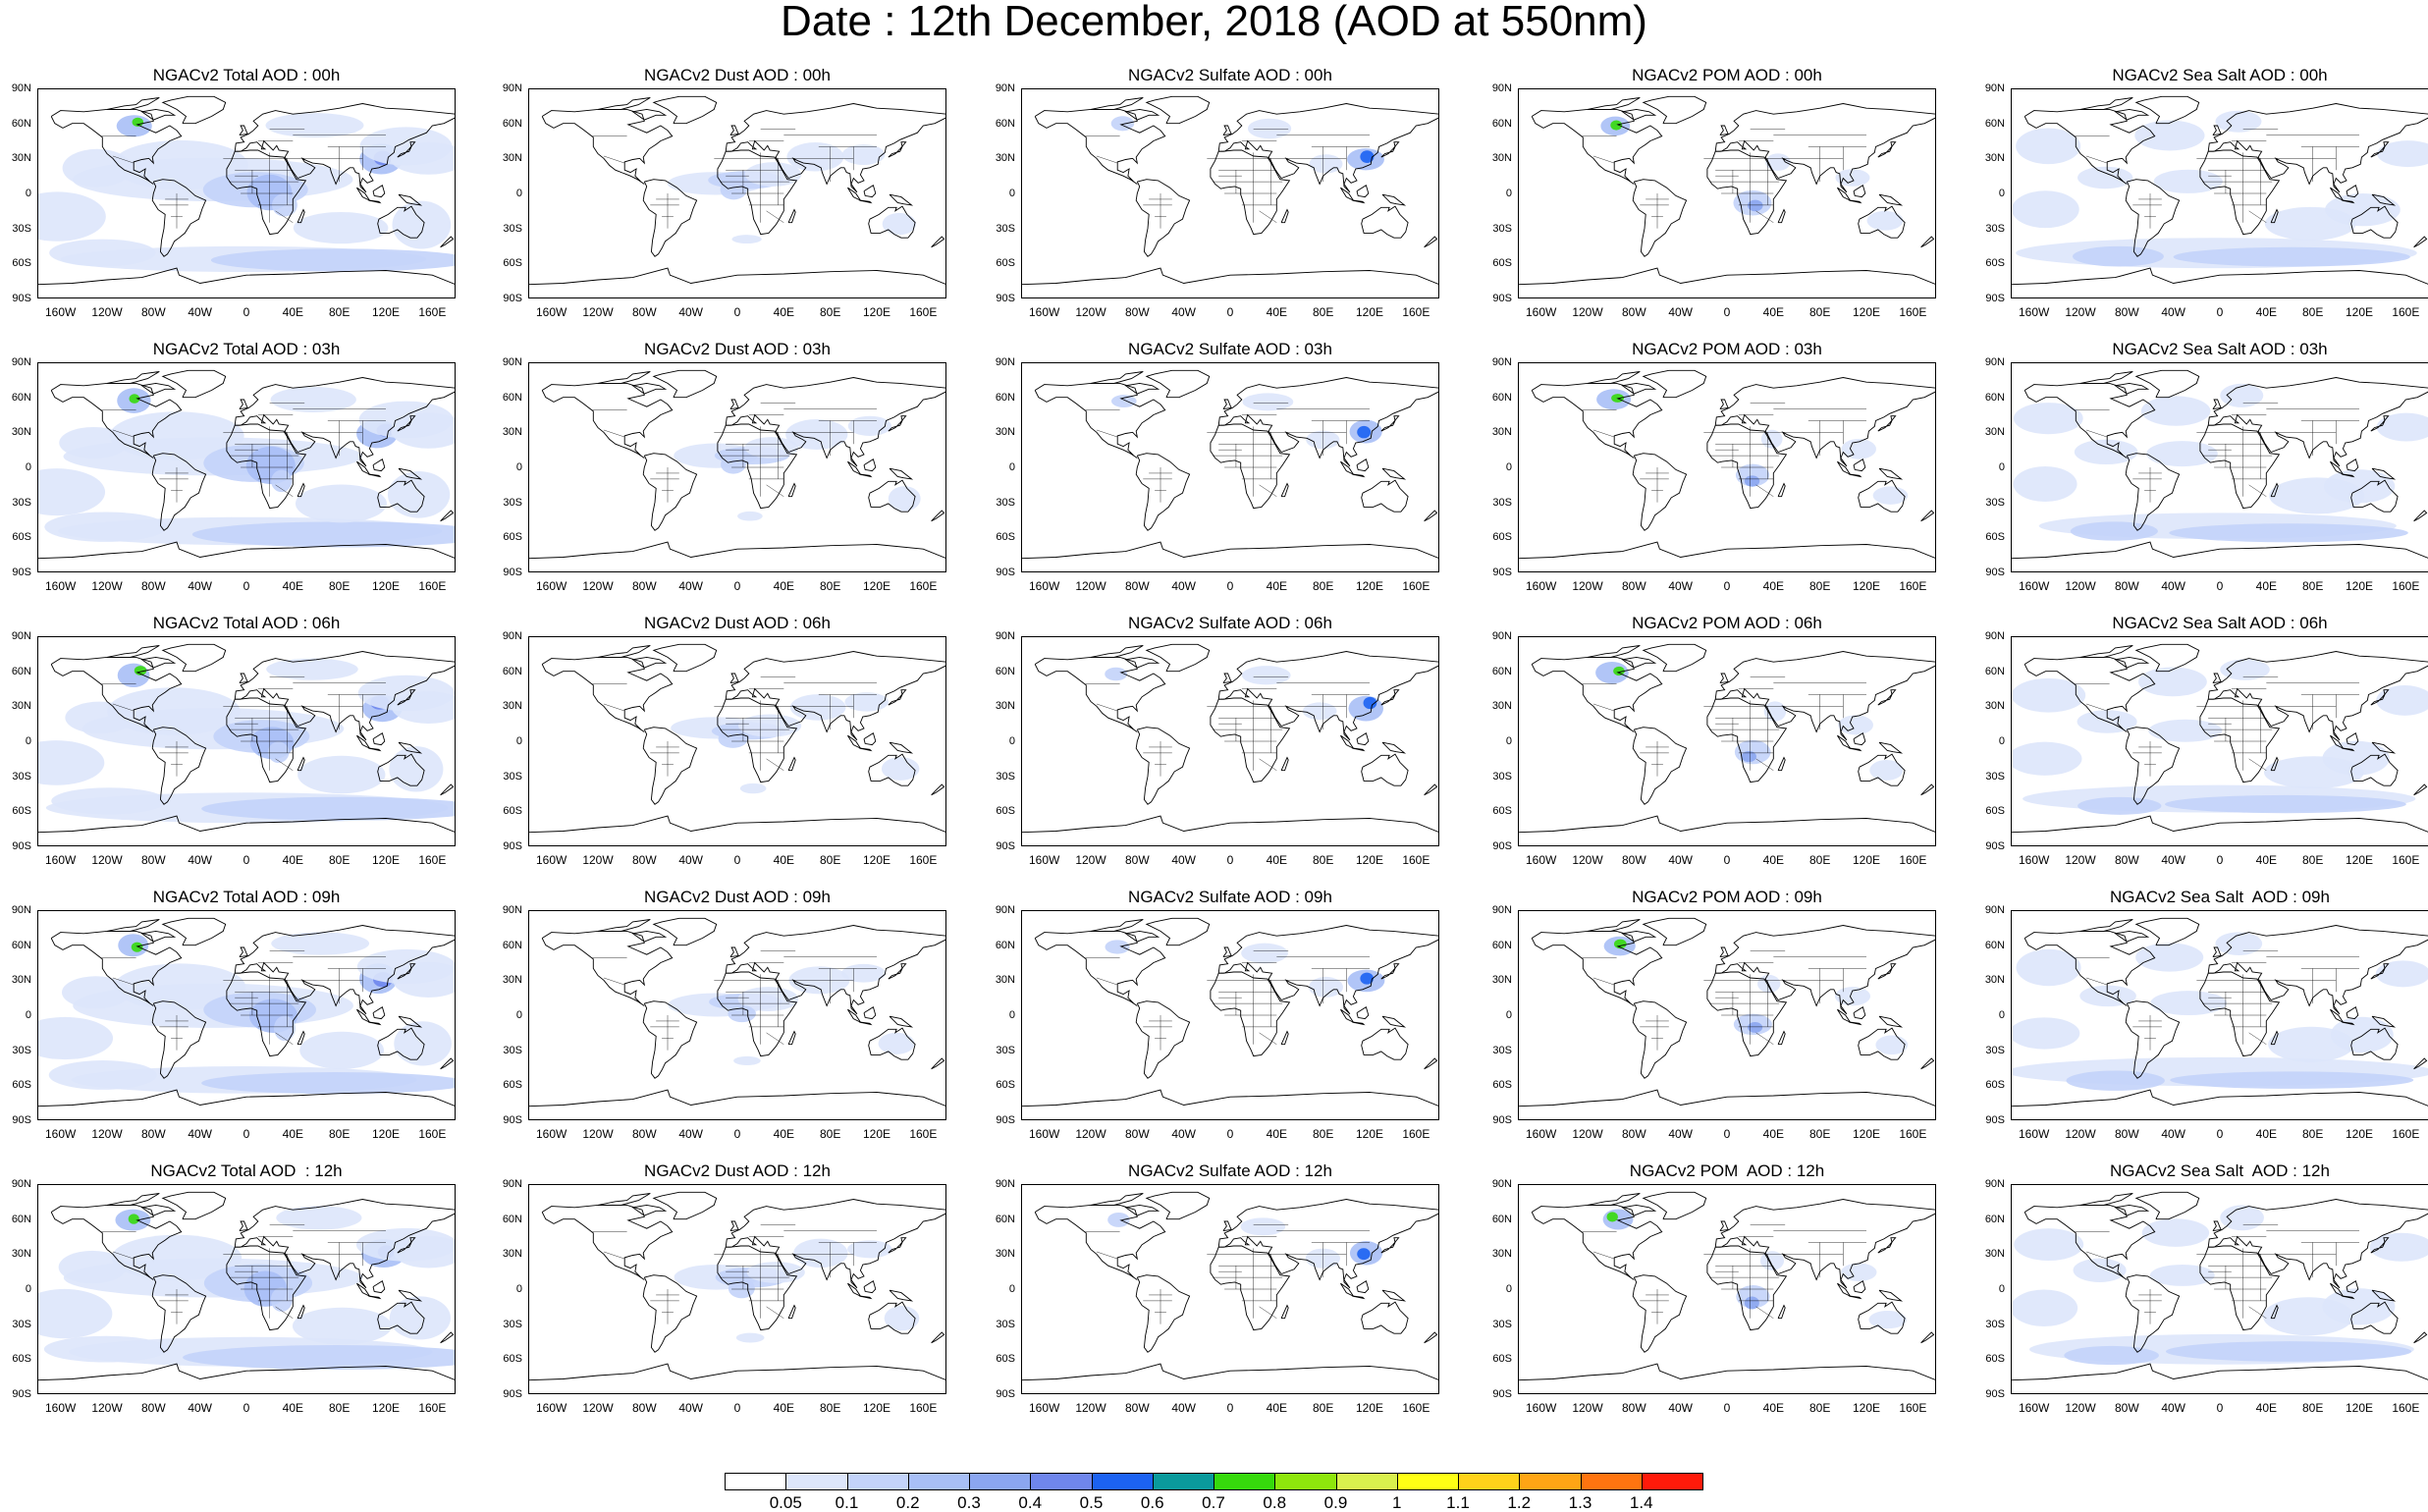 The width and height of the screenshot is (2428, 1512). Describe the element at coordinates (969, 1502) in the screenshot. I see `colorbar-label: 0.3` at that location.